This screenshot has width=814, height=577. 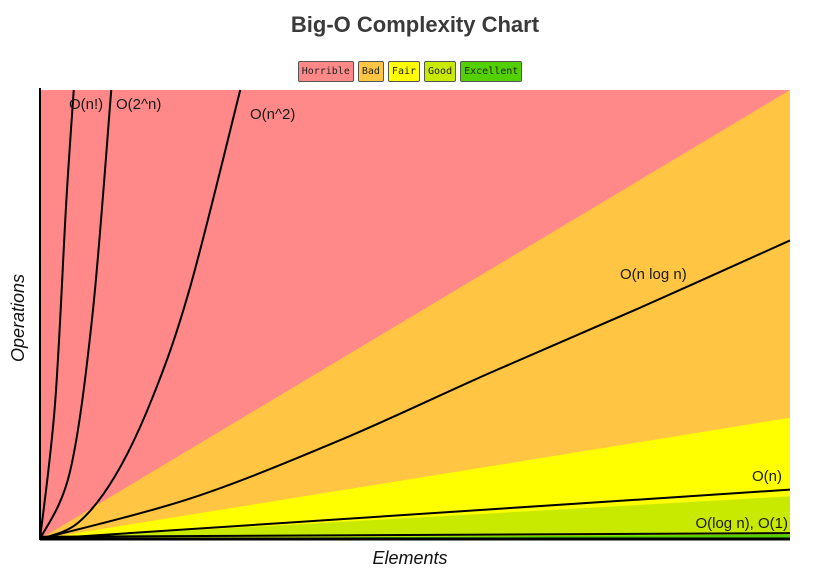 I want to click on legend-item-horrible: Horrible, so click(x=325, y=71).